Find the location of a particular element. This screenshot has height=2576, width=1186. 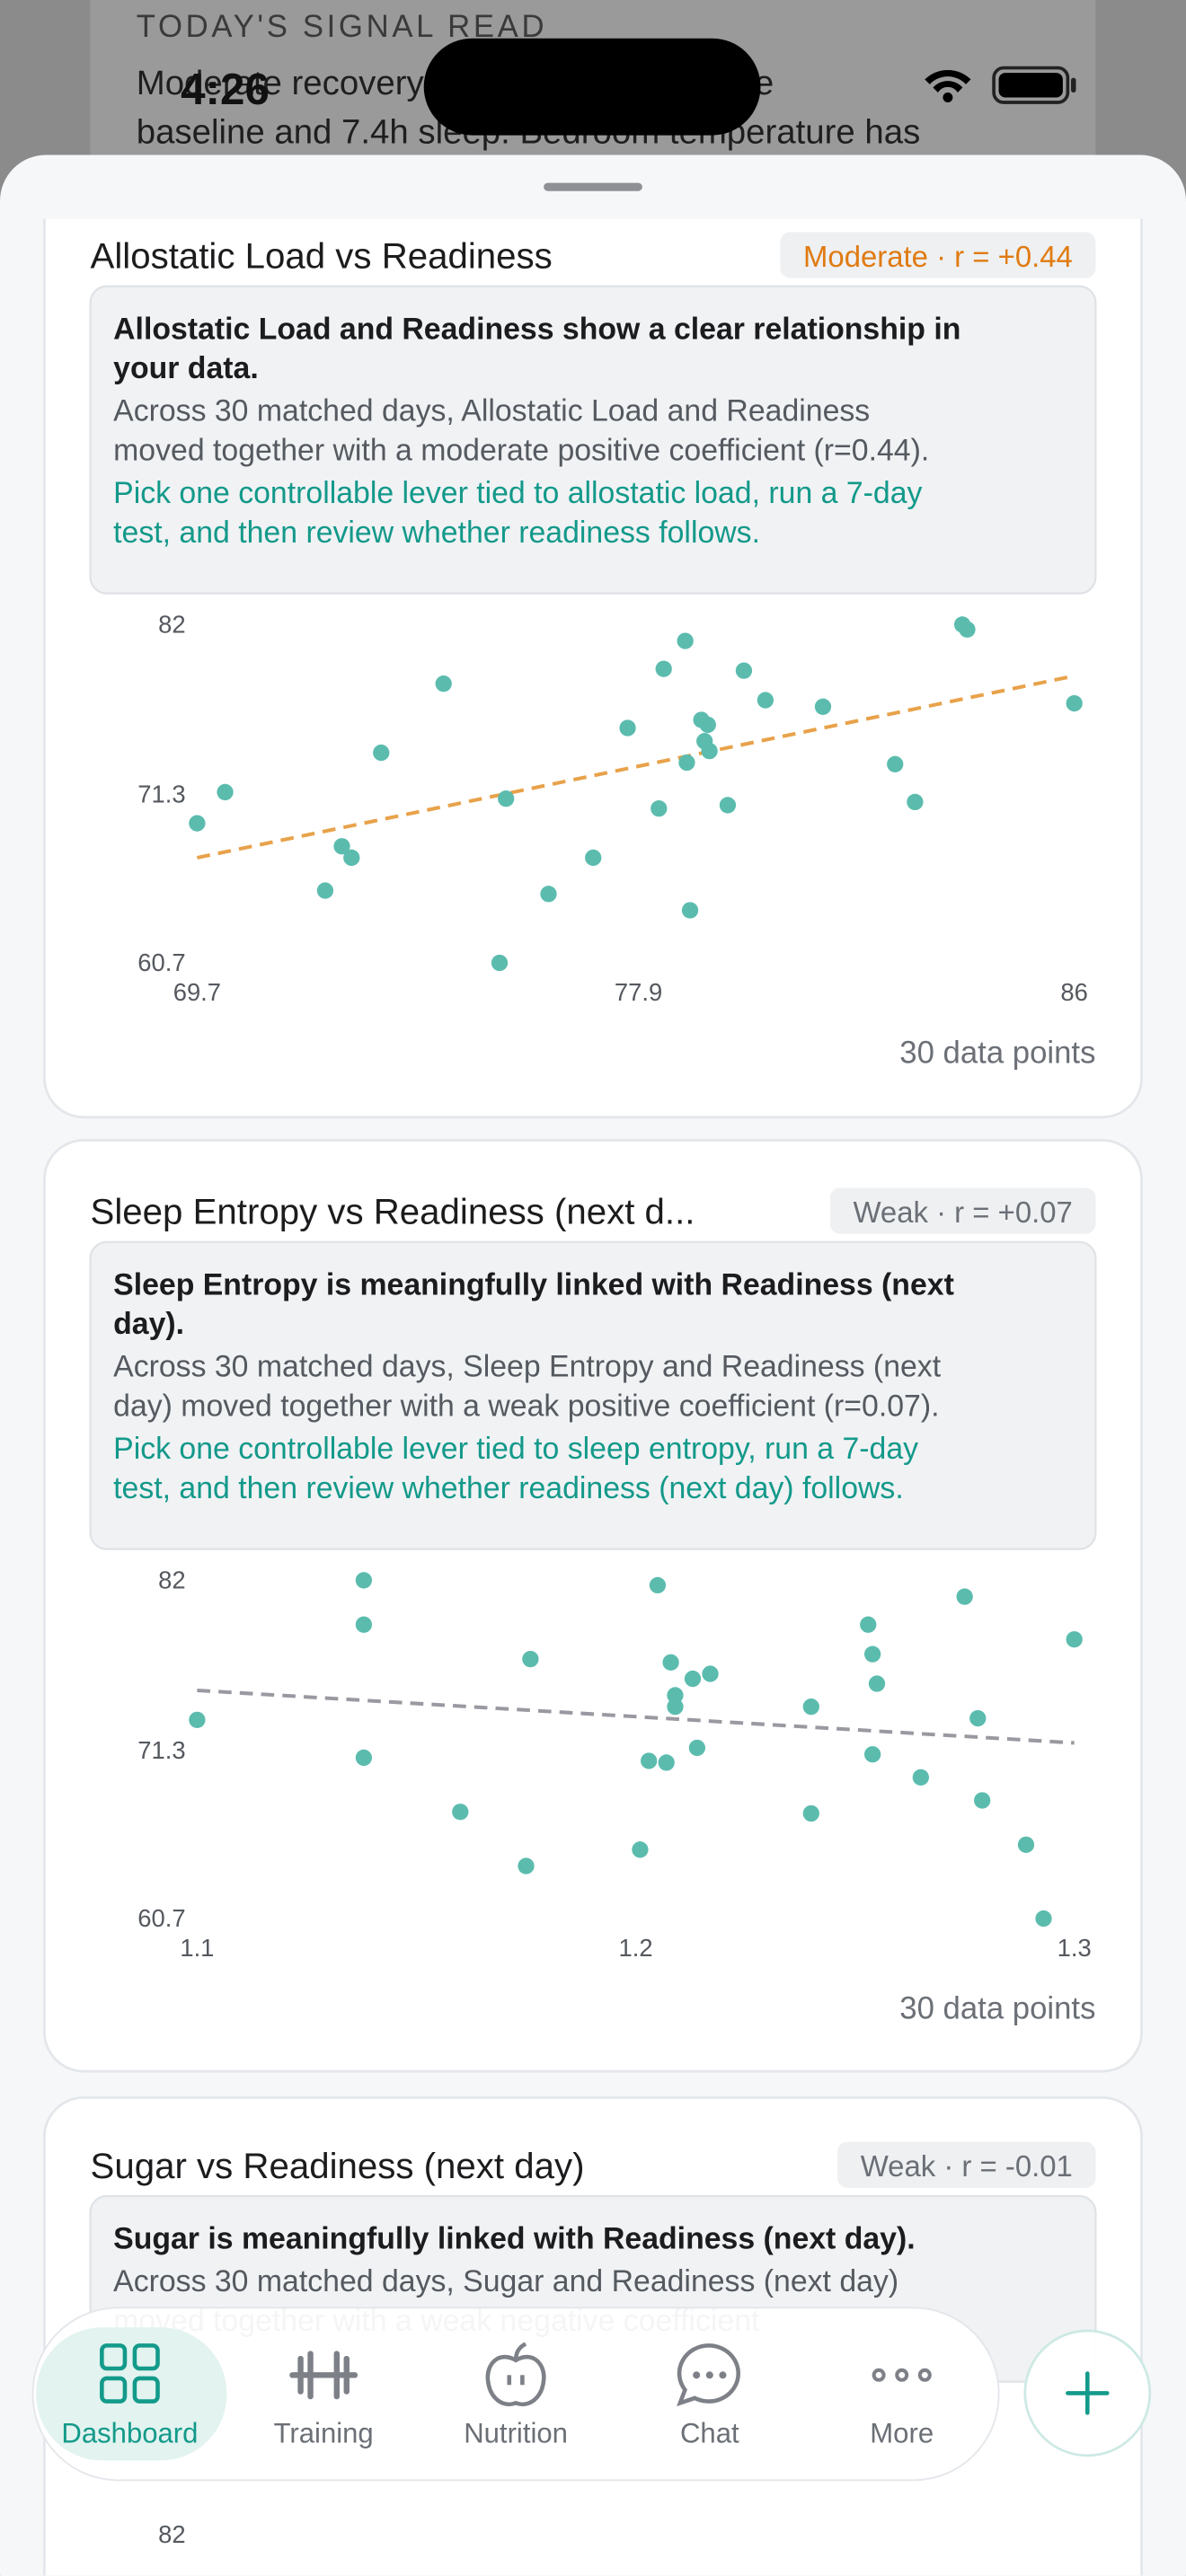

battery-icon is located at coordinates (1034, 85).